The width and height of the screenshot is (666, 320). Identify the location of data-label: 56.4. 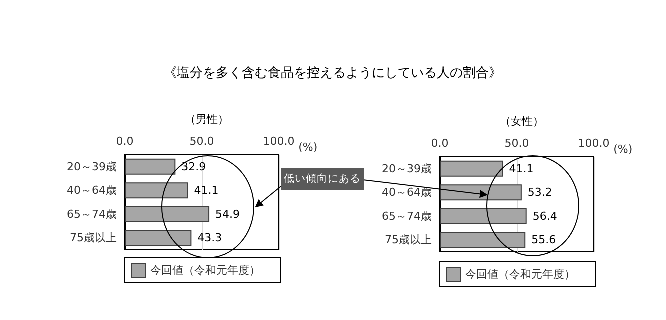
(545, 216).